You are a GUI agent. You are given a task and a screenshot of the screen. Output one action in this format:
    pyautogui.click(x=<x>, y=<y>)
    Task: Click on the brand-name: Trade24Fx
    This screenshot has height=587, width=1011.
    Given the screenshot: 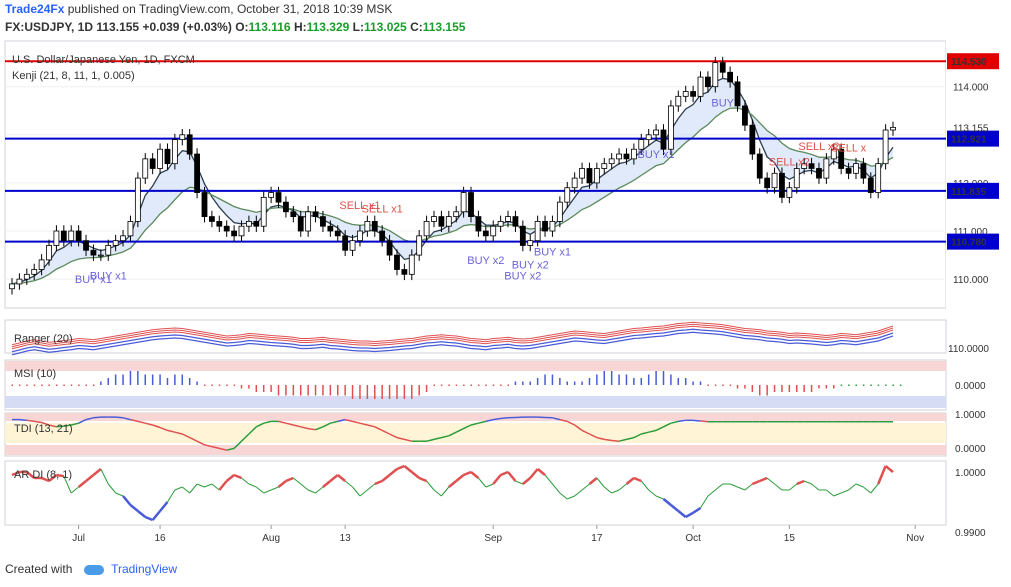 What is the action you would take?
    pyautogui.click(x=35, y=9)
    